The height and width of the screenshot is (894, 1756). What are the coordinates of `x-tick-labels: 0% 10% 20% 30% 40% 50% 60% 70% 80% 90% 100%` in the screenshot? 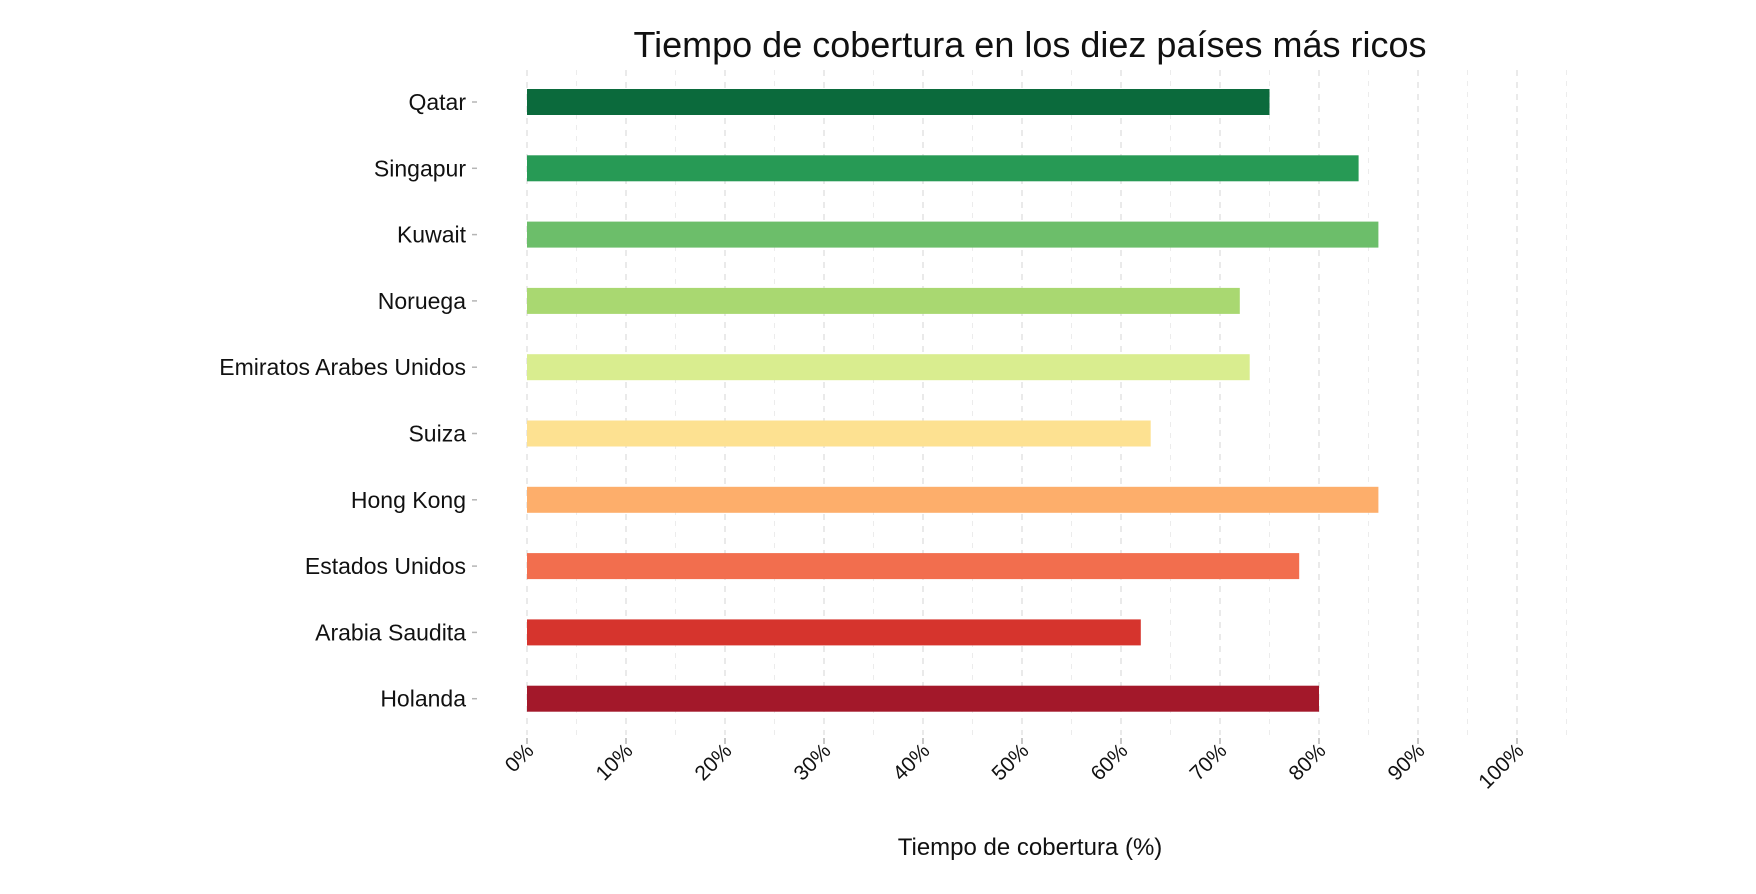 It's located at (1015, 766).